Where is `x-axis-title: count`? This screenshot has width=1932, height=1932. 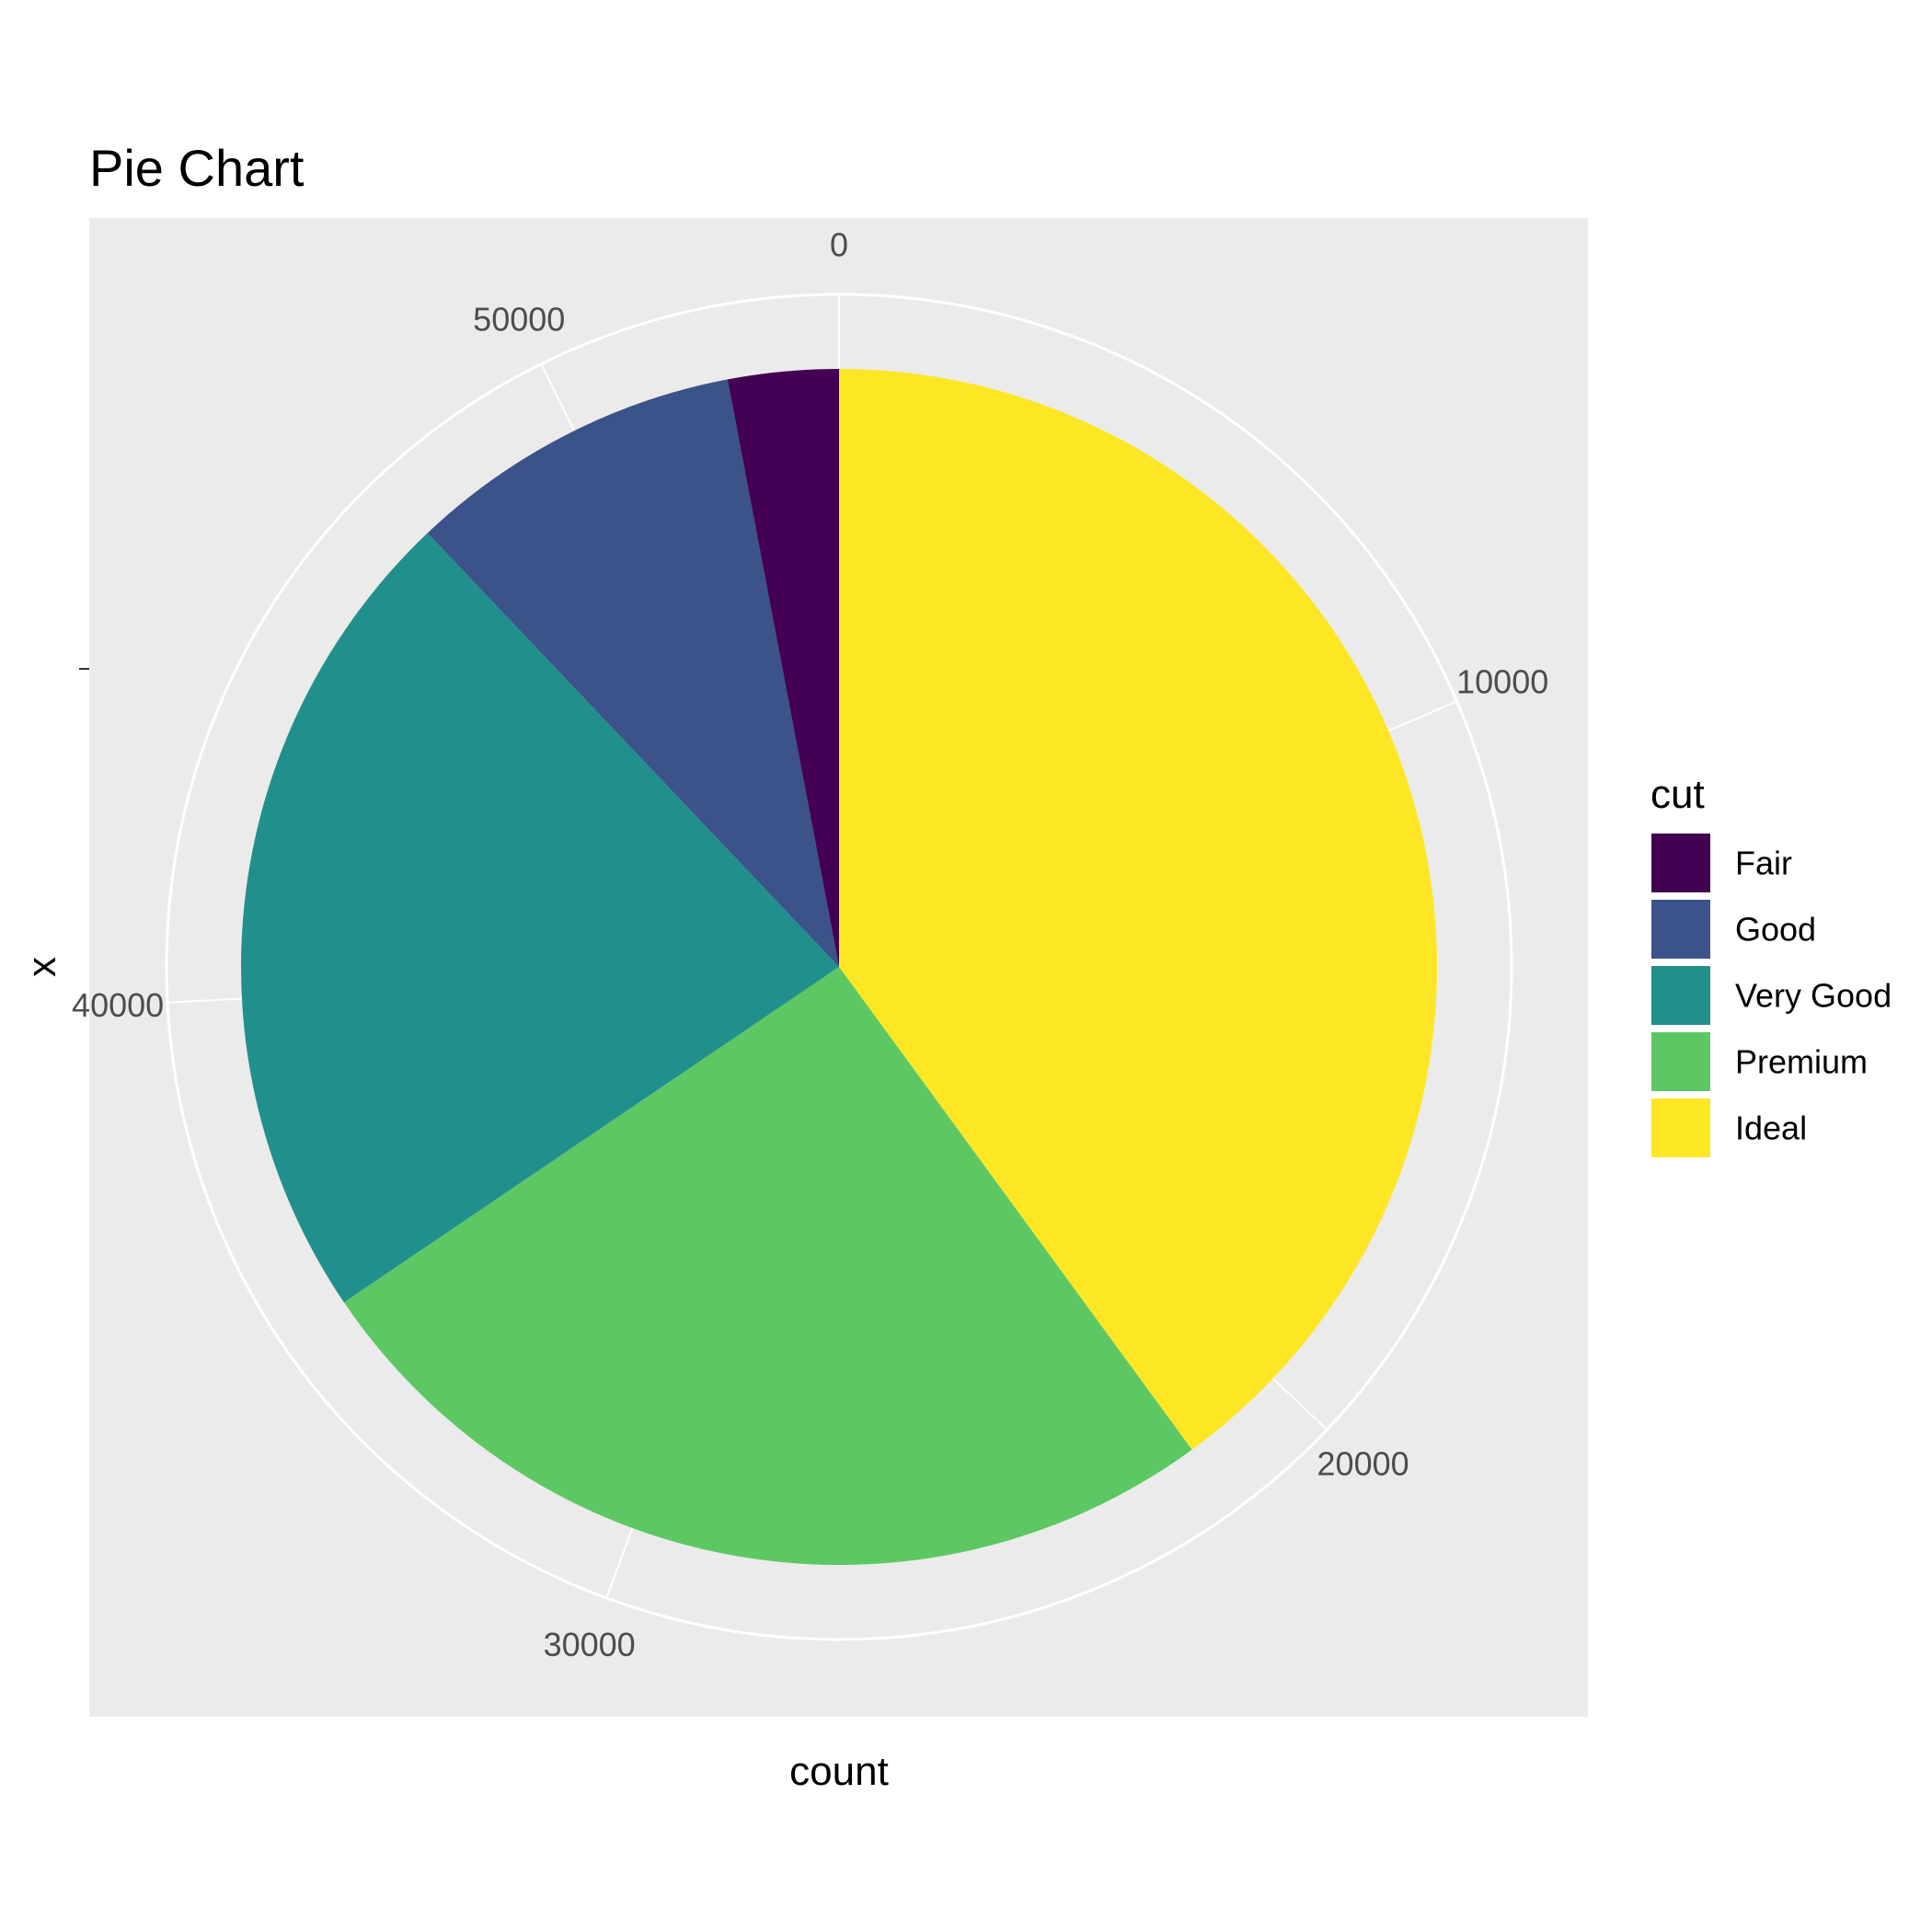 x-axis-title: count is located at coordinates (839, 1771).